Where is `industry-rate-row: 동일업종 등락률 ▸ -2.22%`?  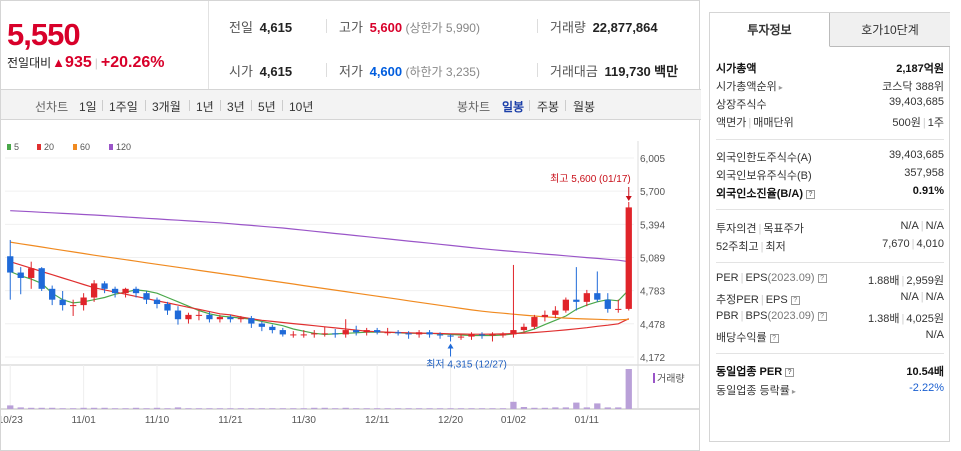
industry-rate-row: 동일업종 등락률 ▸ -2.22% is located at coordinates (830, 390).